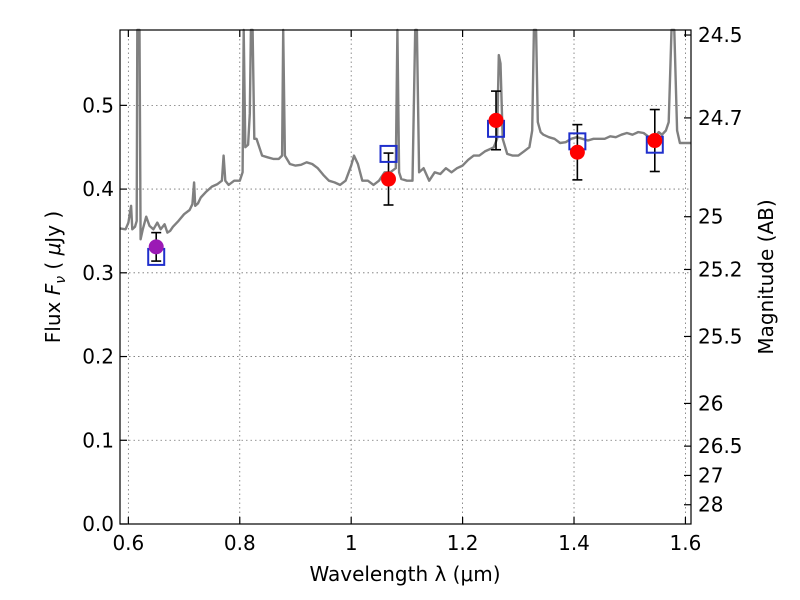 The width and height of the screenshot is (800, 600). What do you see at coordinates (98, 189) in the screenshot?
I see `y-tick-label: 0.4` at bounding box center [98, 189].